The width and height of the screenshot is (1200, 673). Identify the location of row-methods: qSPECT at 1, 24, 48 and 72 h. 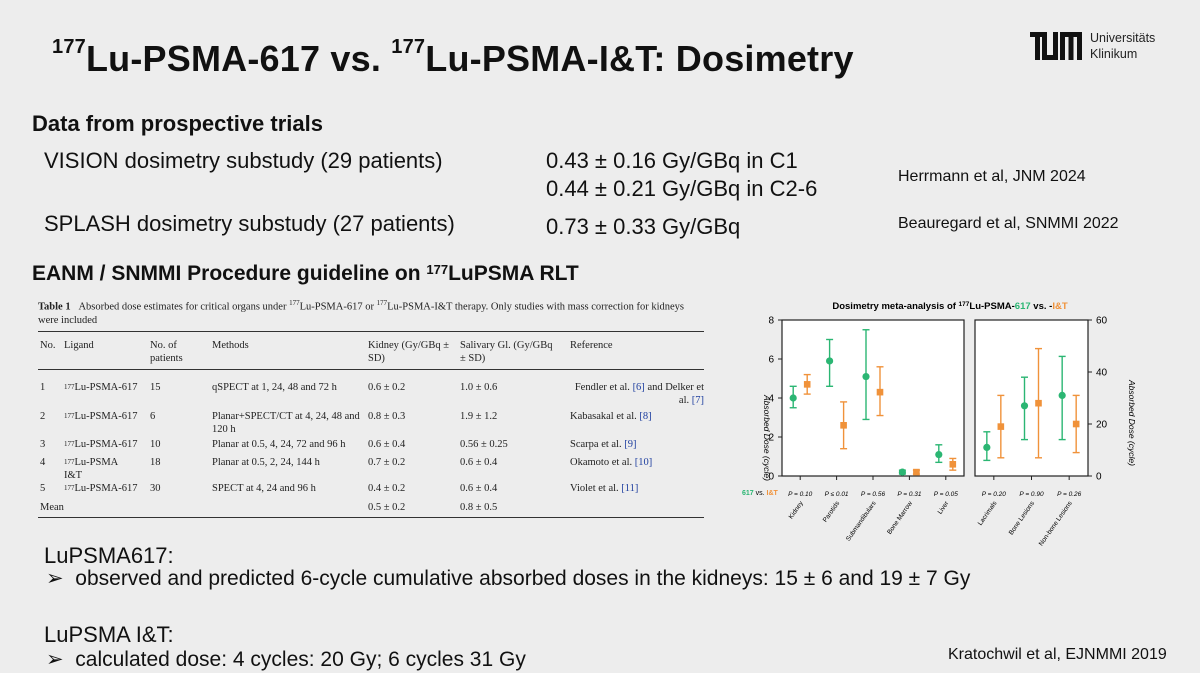
(274, 387).